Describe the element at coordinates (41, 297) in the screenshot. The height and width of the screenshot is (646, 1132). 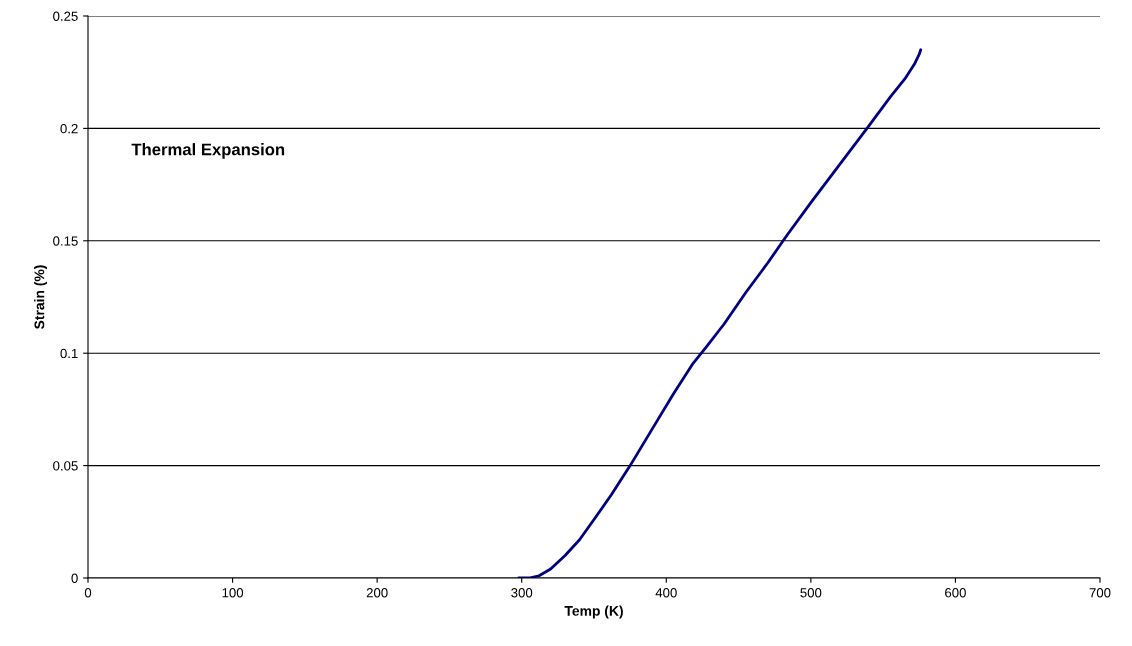
I see `y-axis-title: Strain (%)` at that location.